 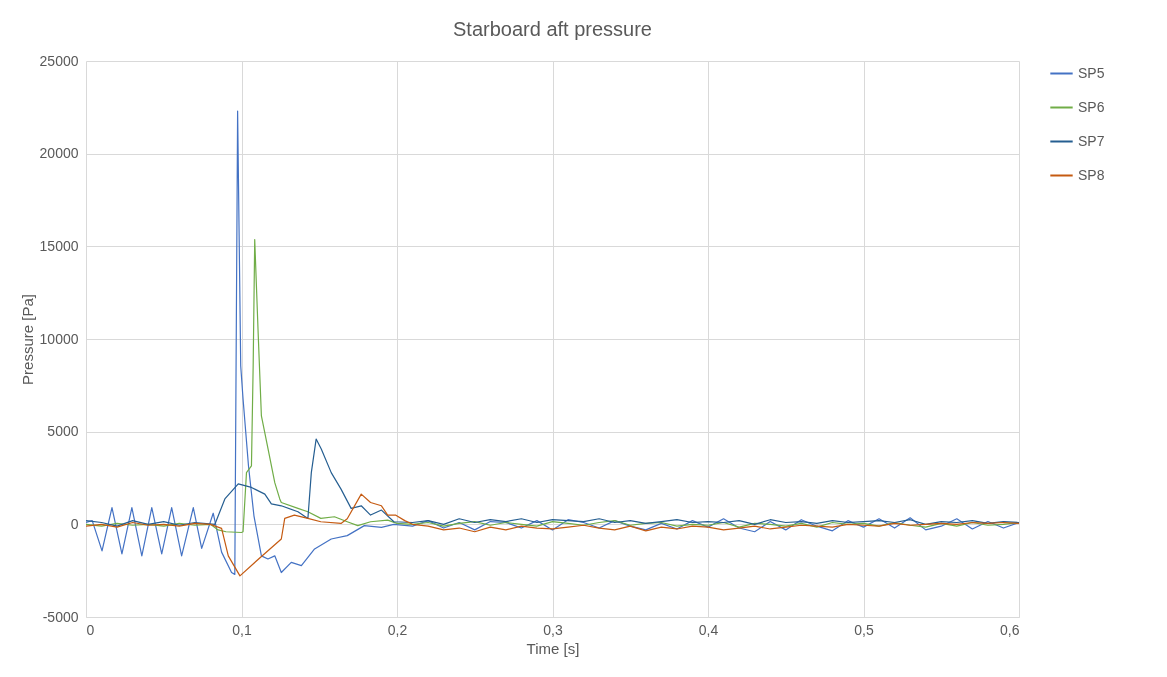 I want to click on y-tick-label: 25000, so click(x=59, y=60).